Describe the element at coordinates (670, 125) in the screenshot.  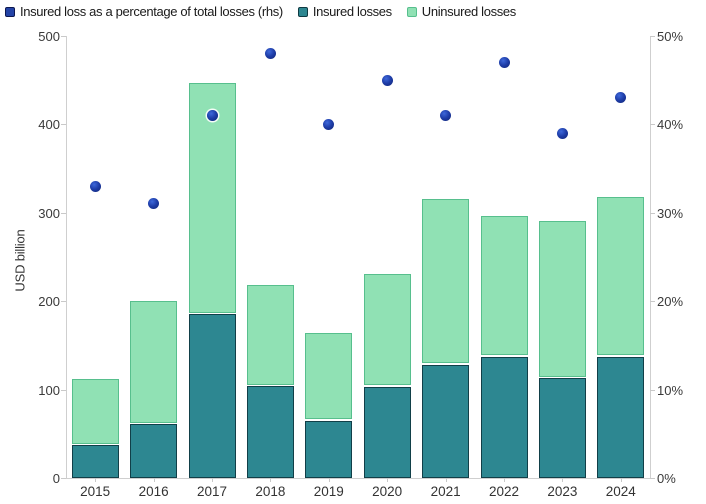
I see `right-axis-tick-label: 40%` at that location.